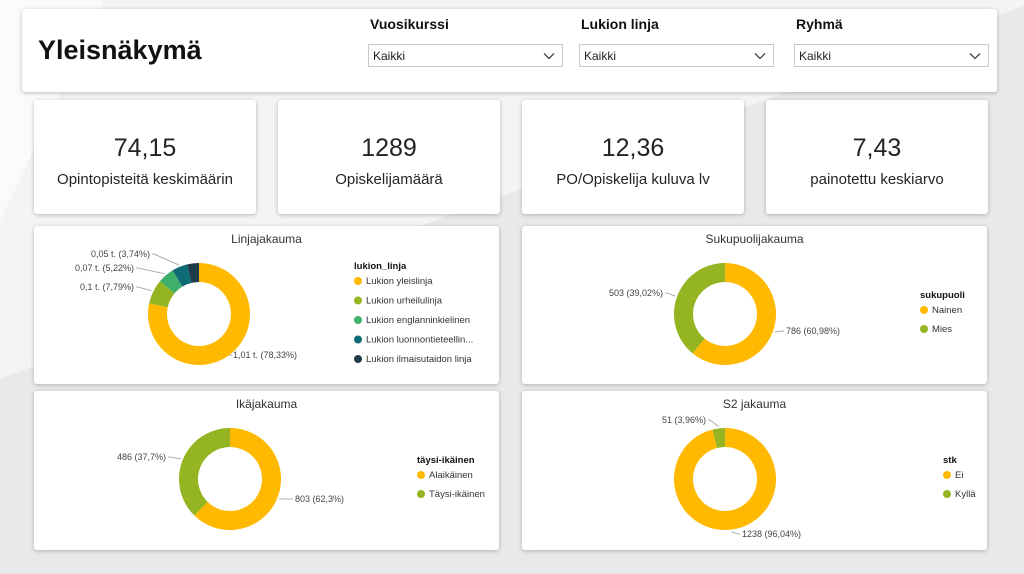 The width and height of the screenshot is (1024, 574). Describe the element at coordinates (633, 148) in the screenshot. I see `kpi-value: 12,36` at that location.